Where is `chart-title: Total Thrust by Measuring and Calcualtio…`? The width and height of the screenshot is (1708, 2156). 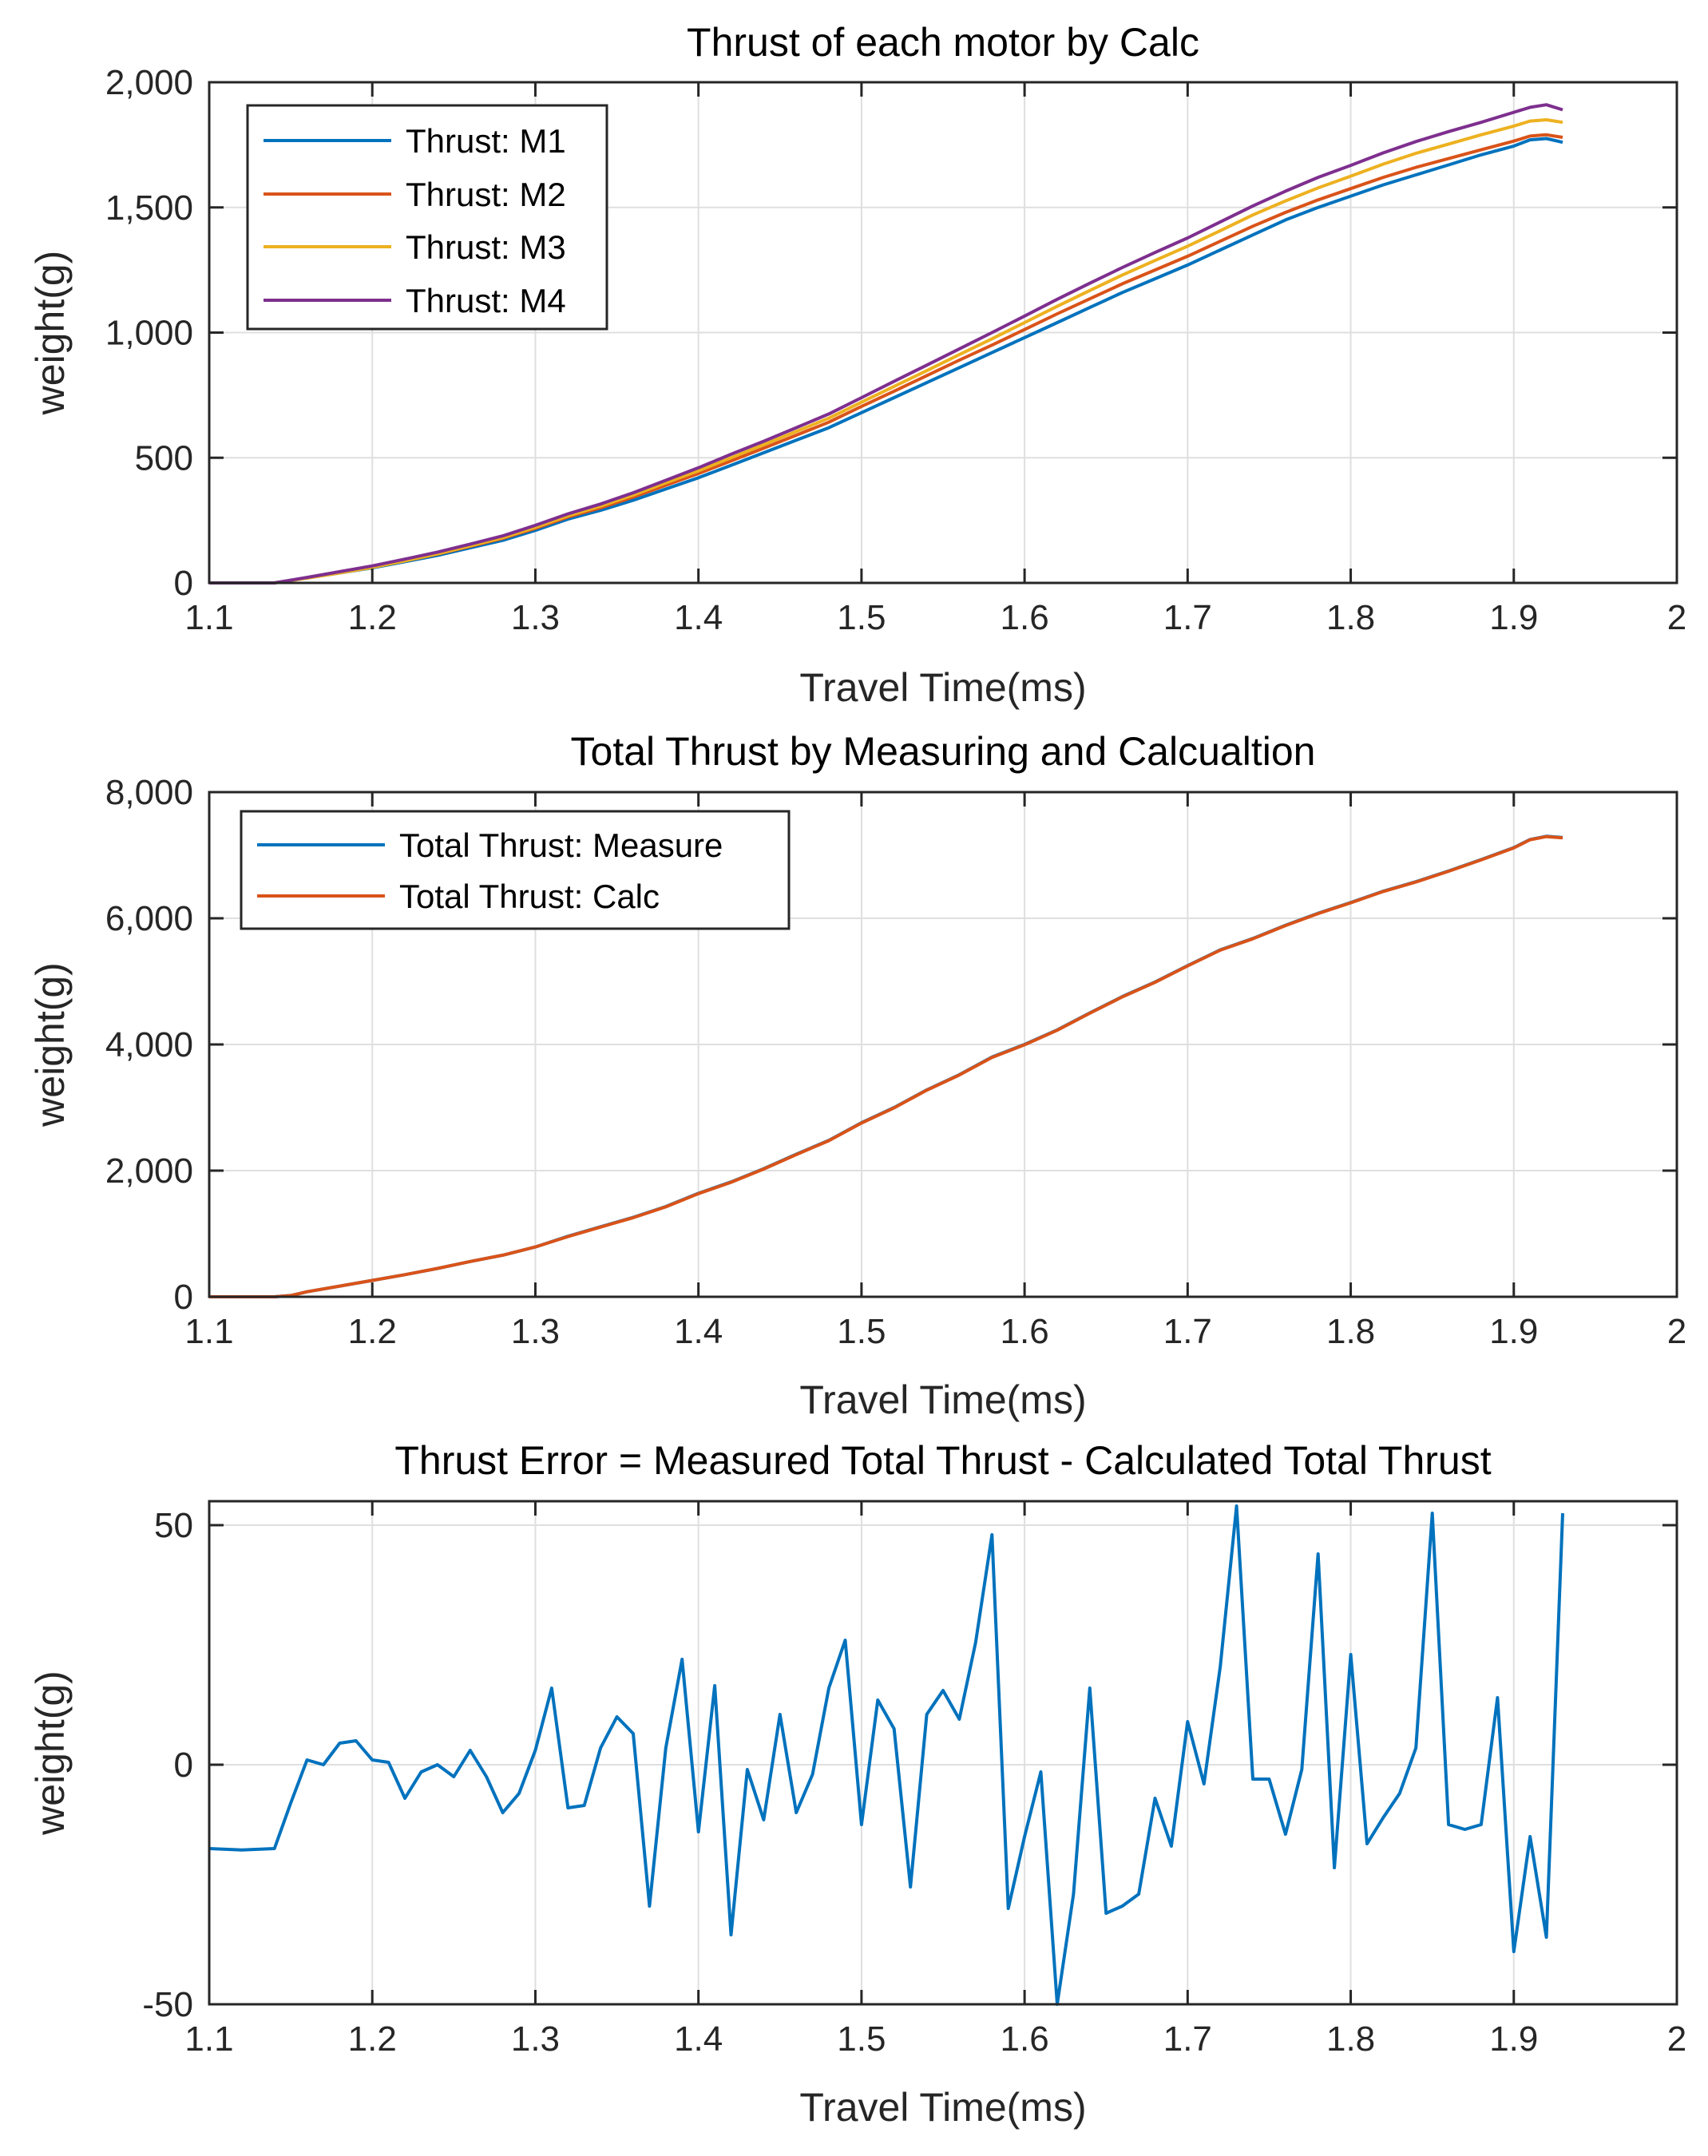
chart-title: Total Thrust by Measuring and Calcualtio… is located at coordinates (943, 751).